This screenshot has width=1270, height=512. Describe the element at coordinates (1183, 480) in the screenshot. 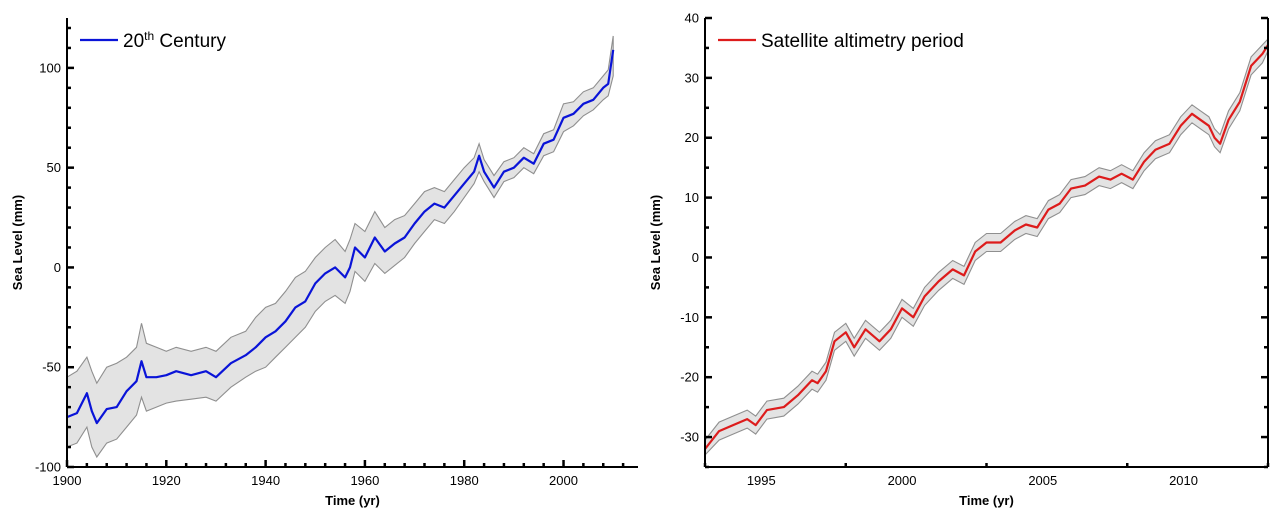

I see `x-tick-label: 2010` at that location.